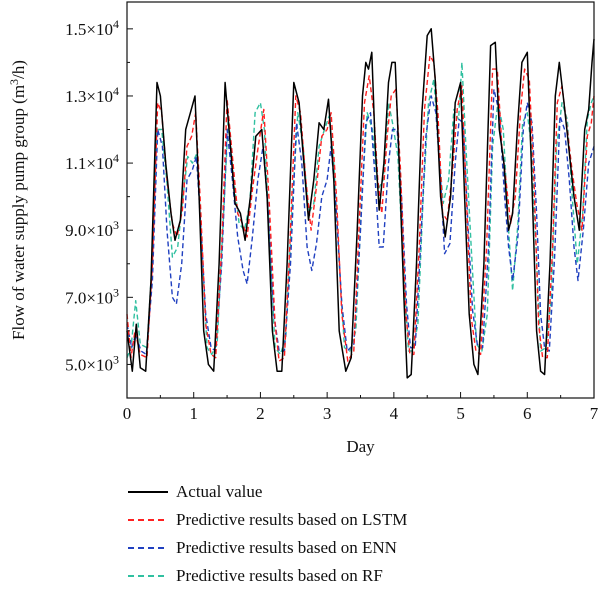 The height and width of the screenshot is (590, 600). Describe the element at coordinates (127, 413) in the screenshot. I see `x-tick-label: 0` at that location.